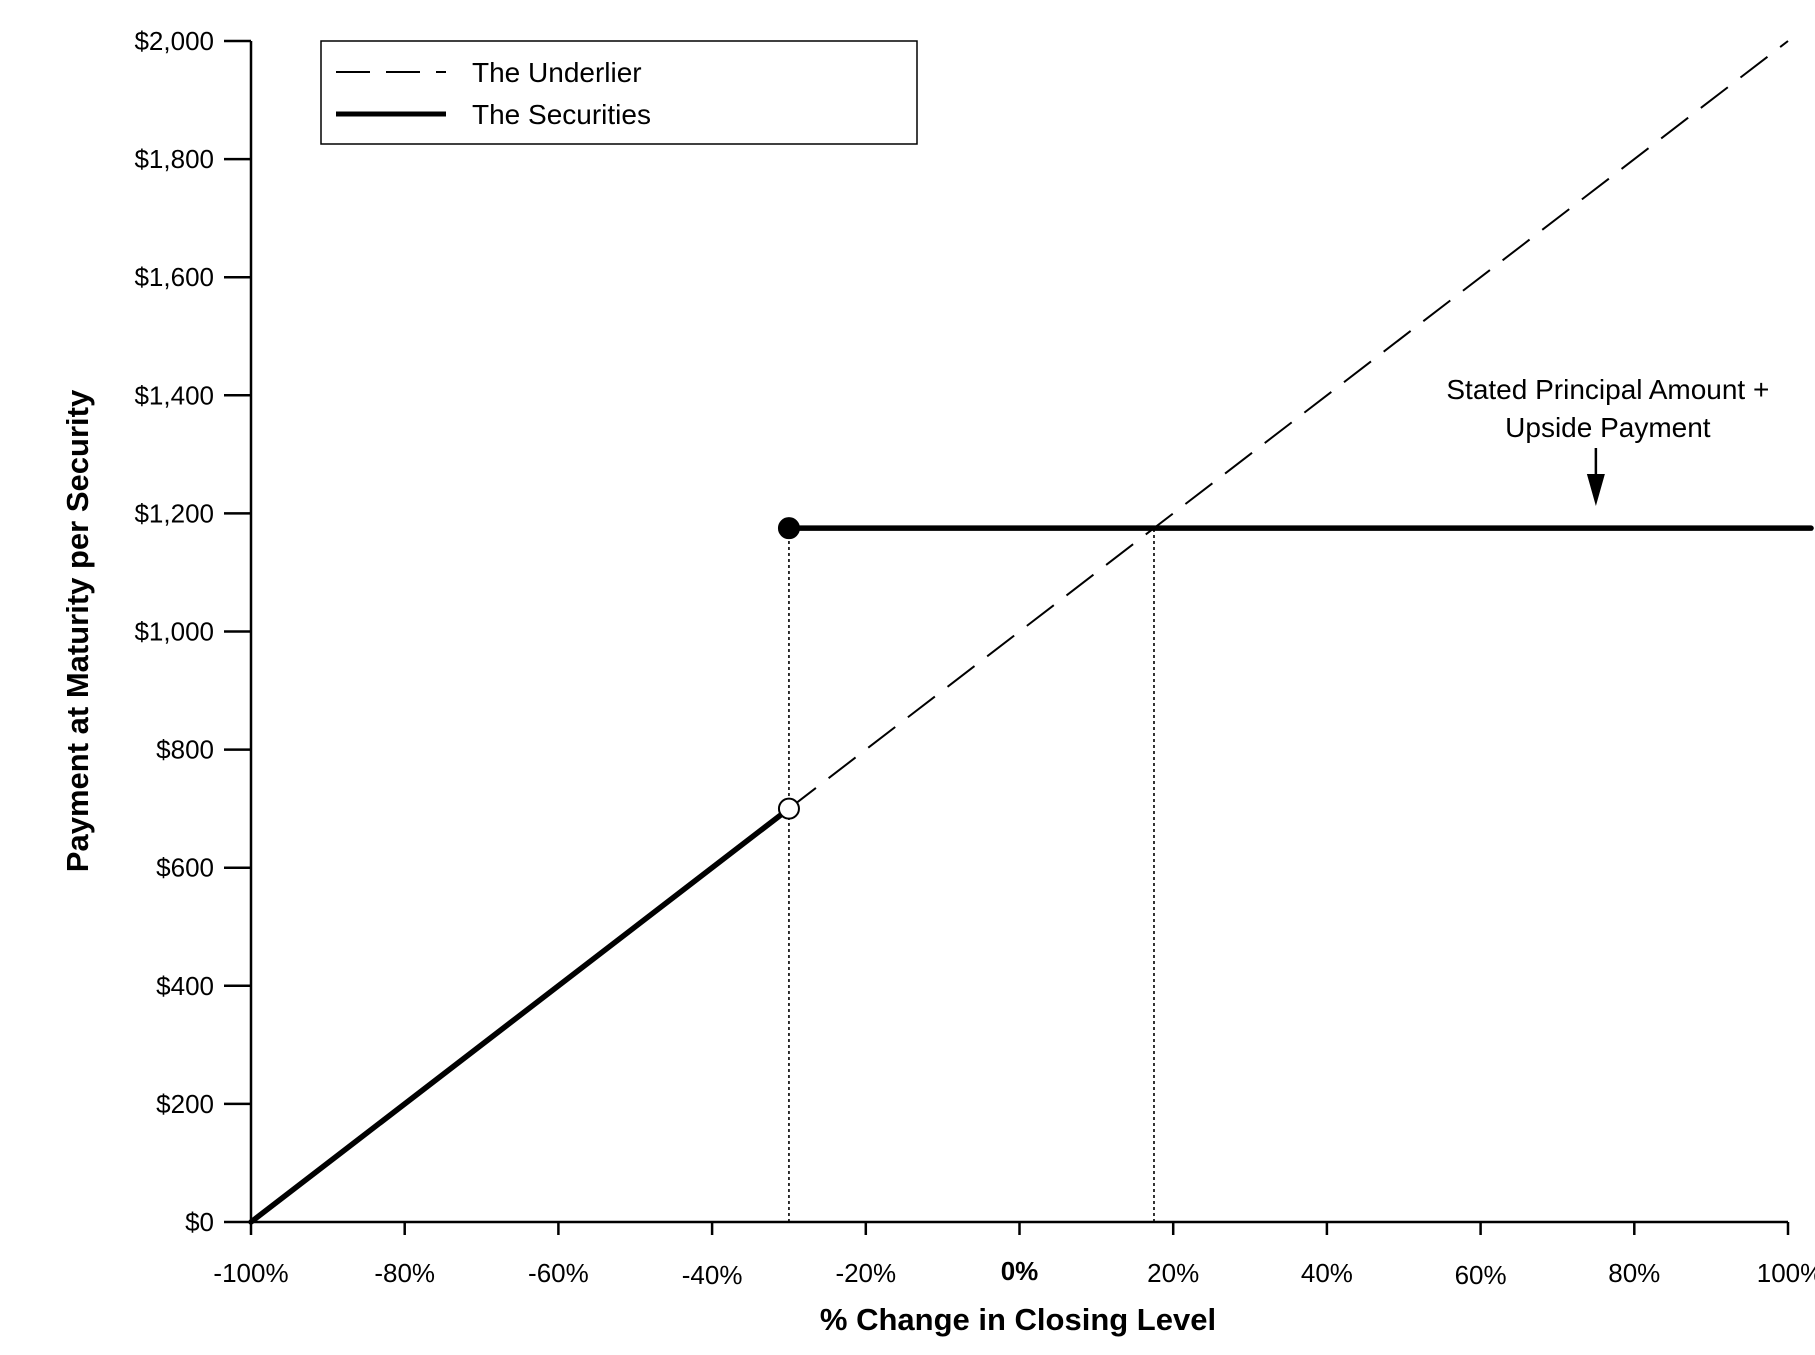  Describe the element at coordinates (174, 159) in the screenshot. I see `y-tick-label: $1,800` at that location.